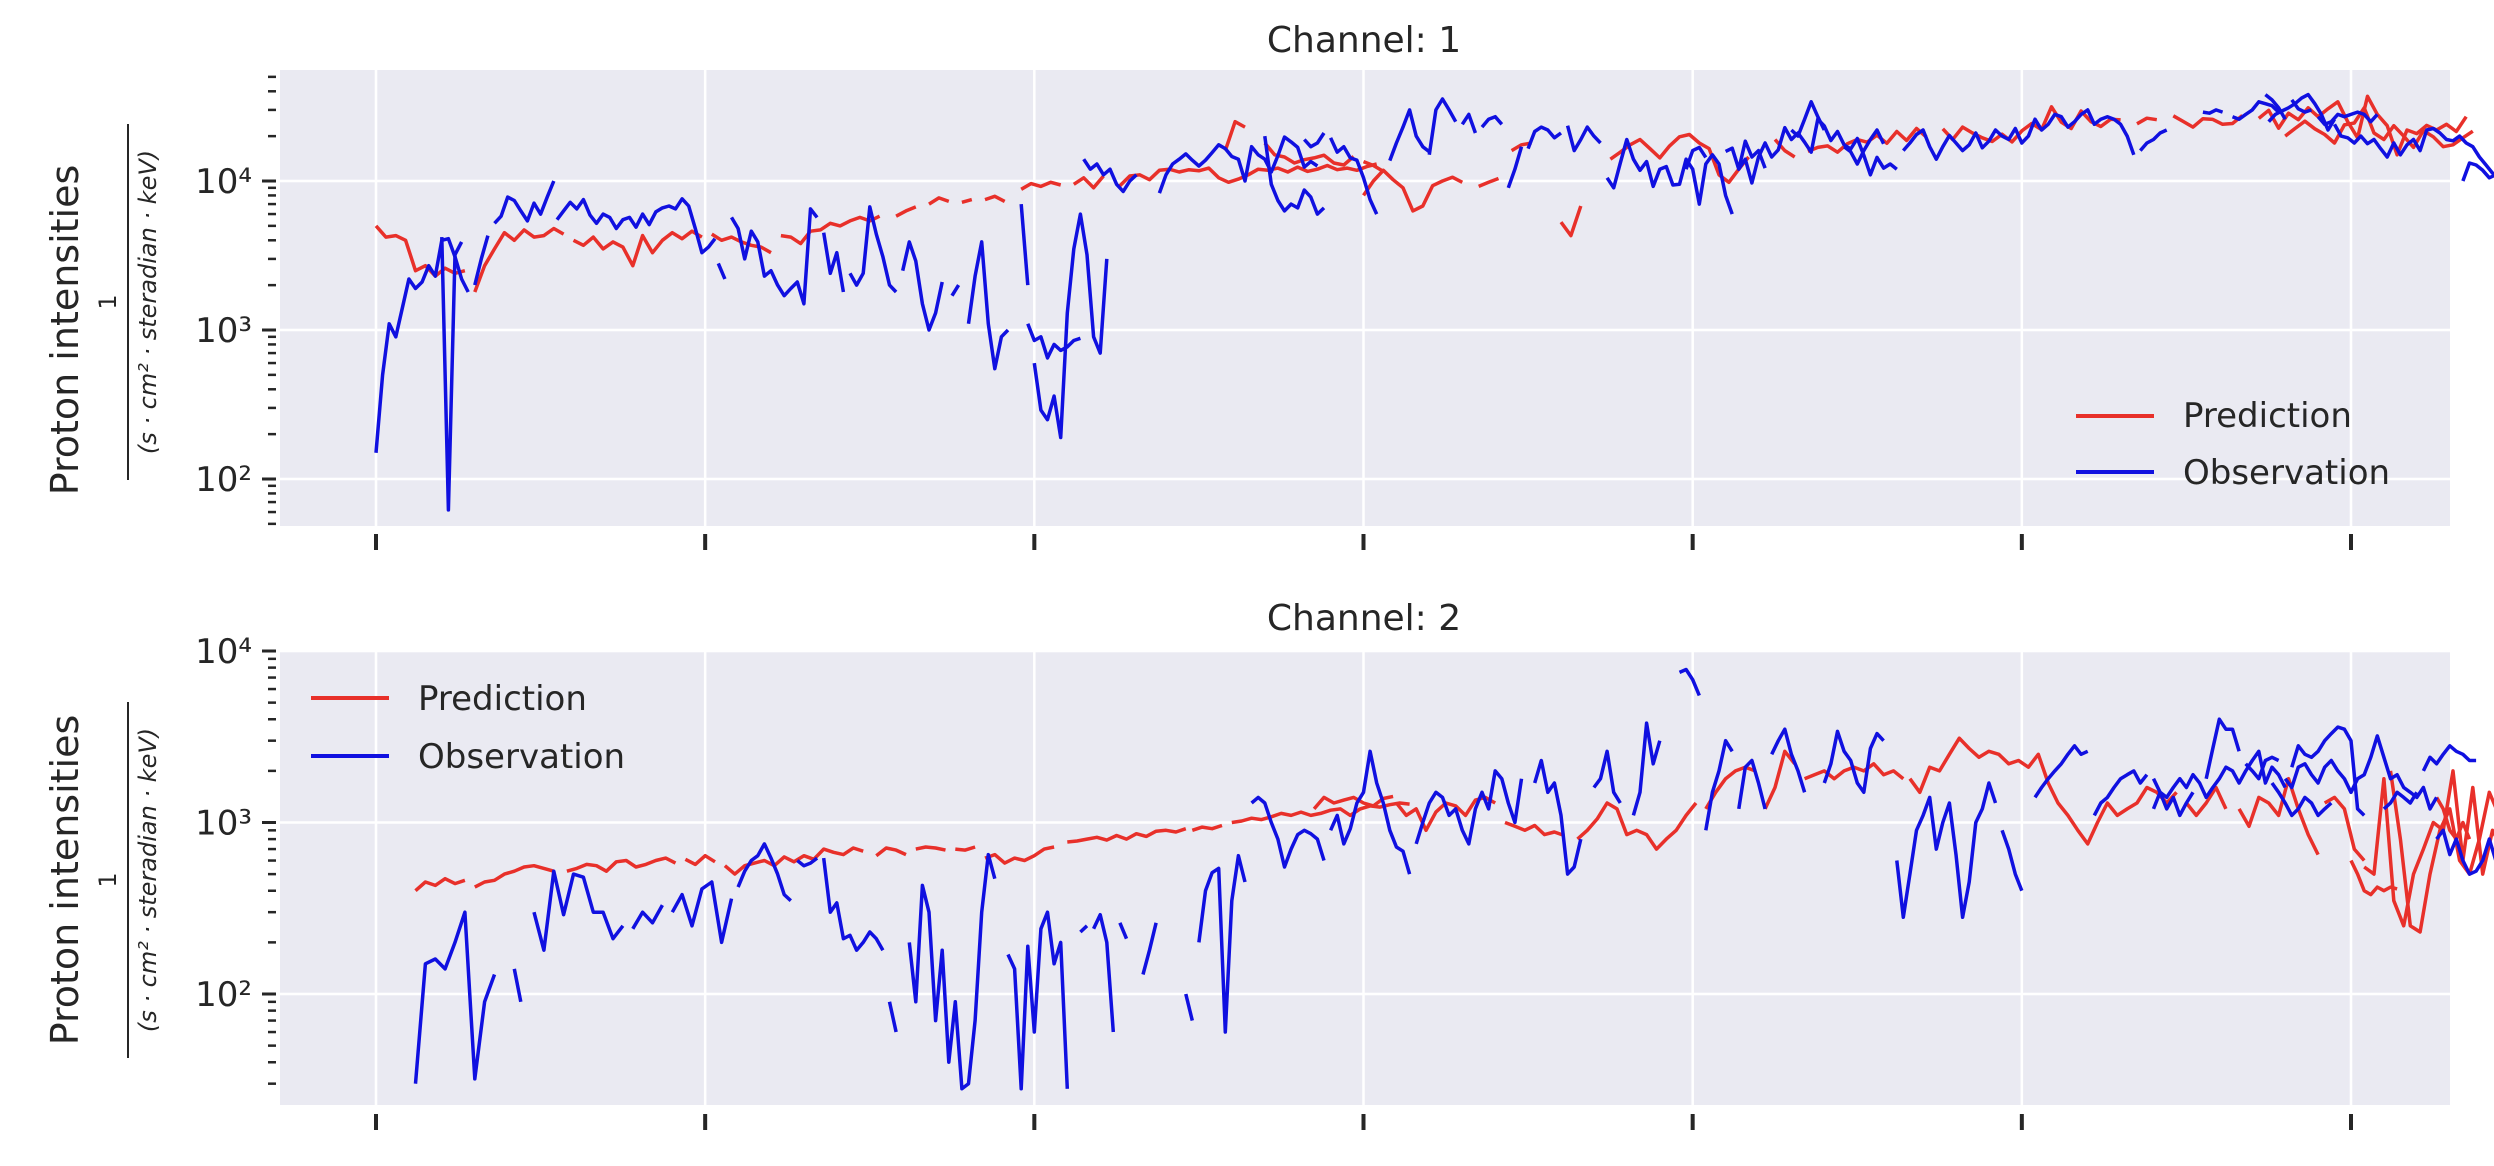 Image resolution: width=2494 pixels, height=1166 pixels. Describe the element at coordinates (235, 300) in the screenshot. I see `panel-1-yticks: 10² 10³ 10⁴` at that location.